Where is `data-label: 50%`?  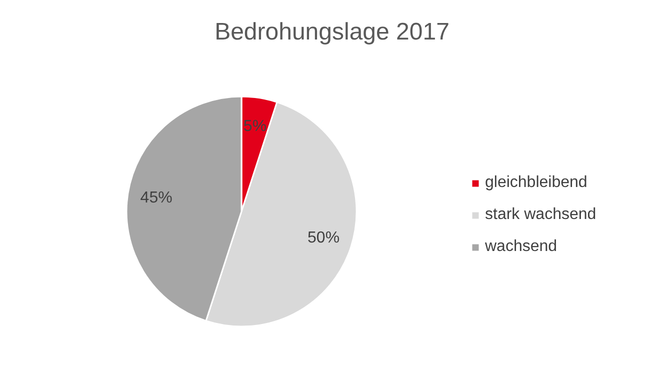 data-label: 50% is located at coordinates (324, 238).